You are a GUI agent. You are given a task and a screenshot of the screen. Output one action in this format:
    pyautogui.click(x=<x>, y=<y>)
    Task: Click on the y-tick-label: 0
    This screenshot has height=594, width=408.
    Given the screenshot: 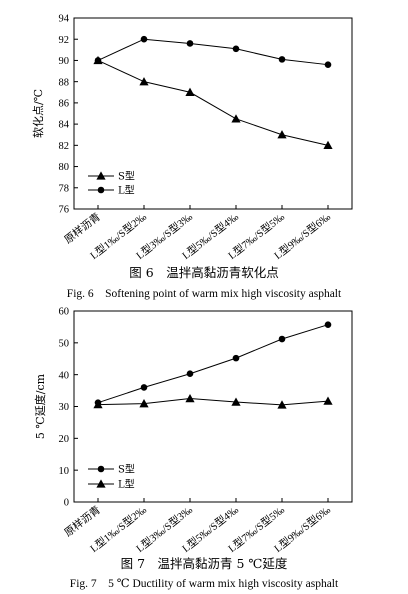 What is the action you would take?
    pyautogui.click(x=66, y=503)
    